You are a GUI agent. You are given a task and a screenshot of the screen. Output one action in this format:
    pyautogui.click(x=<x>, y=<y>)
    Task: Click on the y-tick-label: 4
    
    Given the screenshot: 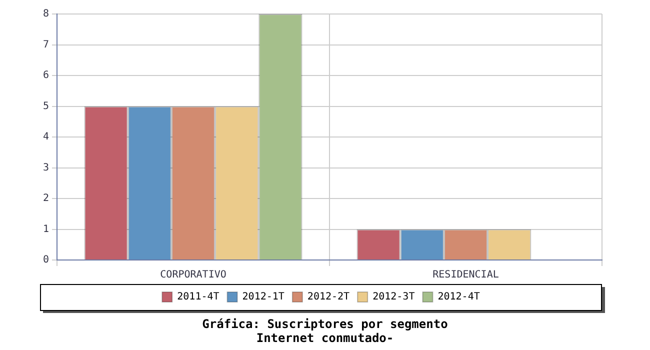 What is the action you would take?
    pyautogui.click(x=46, y=137)
    